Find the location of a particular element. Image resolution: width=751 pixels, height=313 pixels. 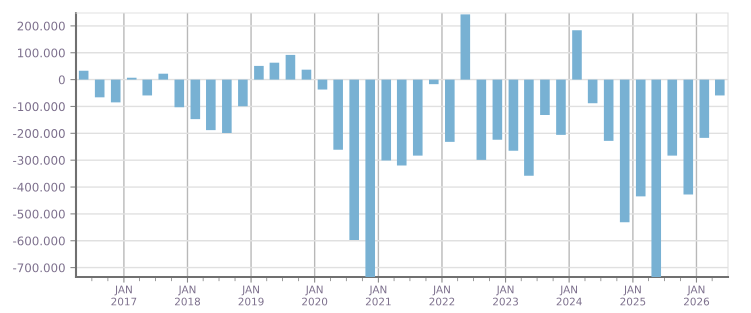

x-tick-label: JAN 2018 is located at coordinates (187, 296).